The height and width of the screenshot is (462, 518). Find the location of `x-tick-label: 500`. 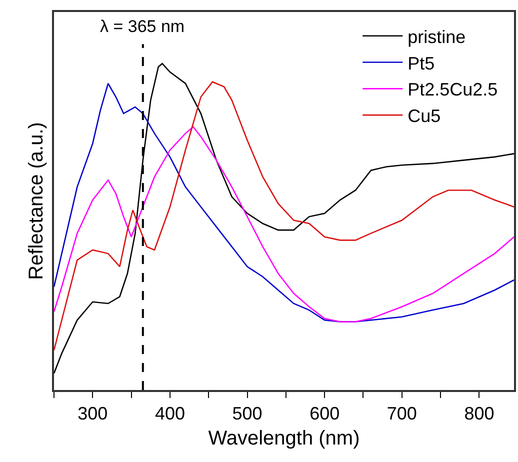

x-tick-label: 500 is located at coordinates (247, 413).